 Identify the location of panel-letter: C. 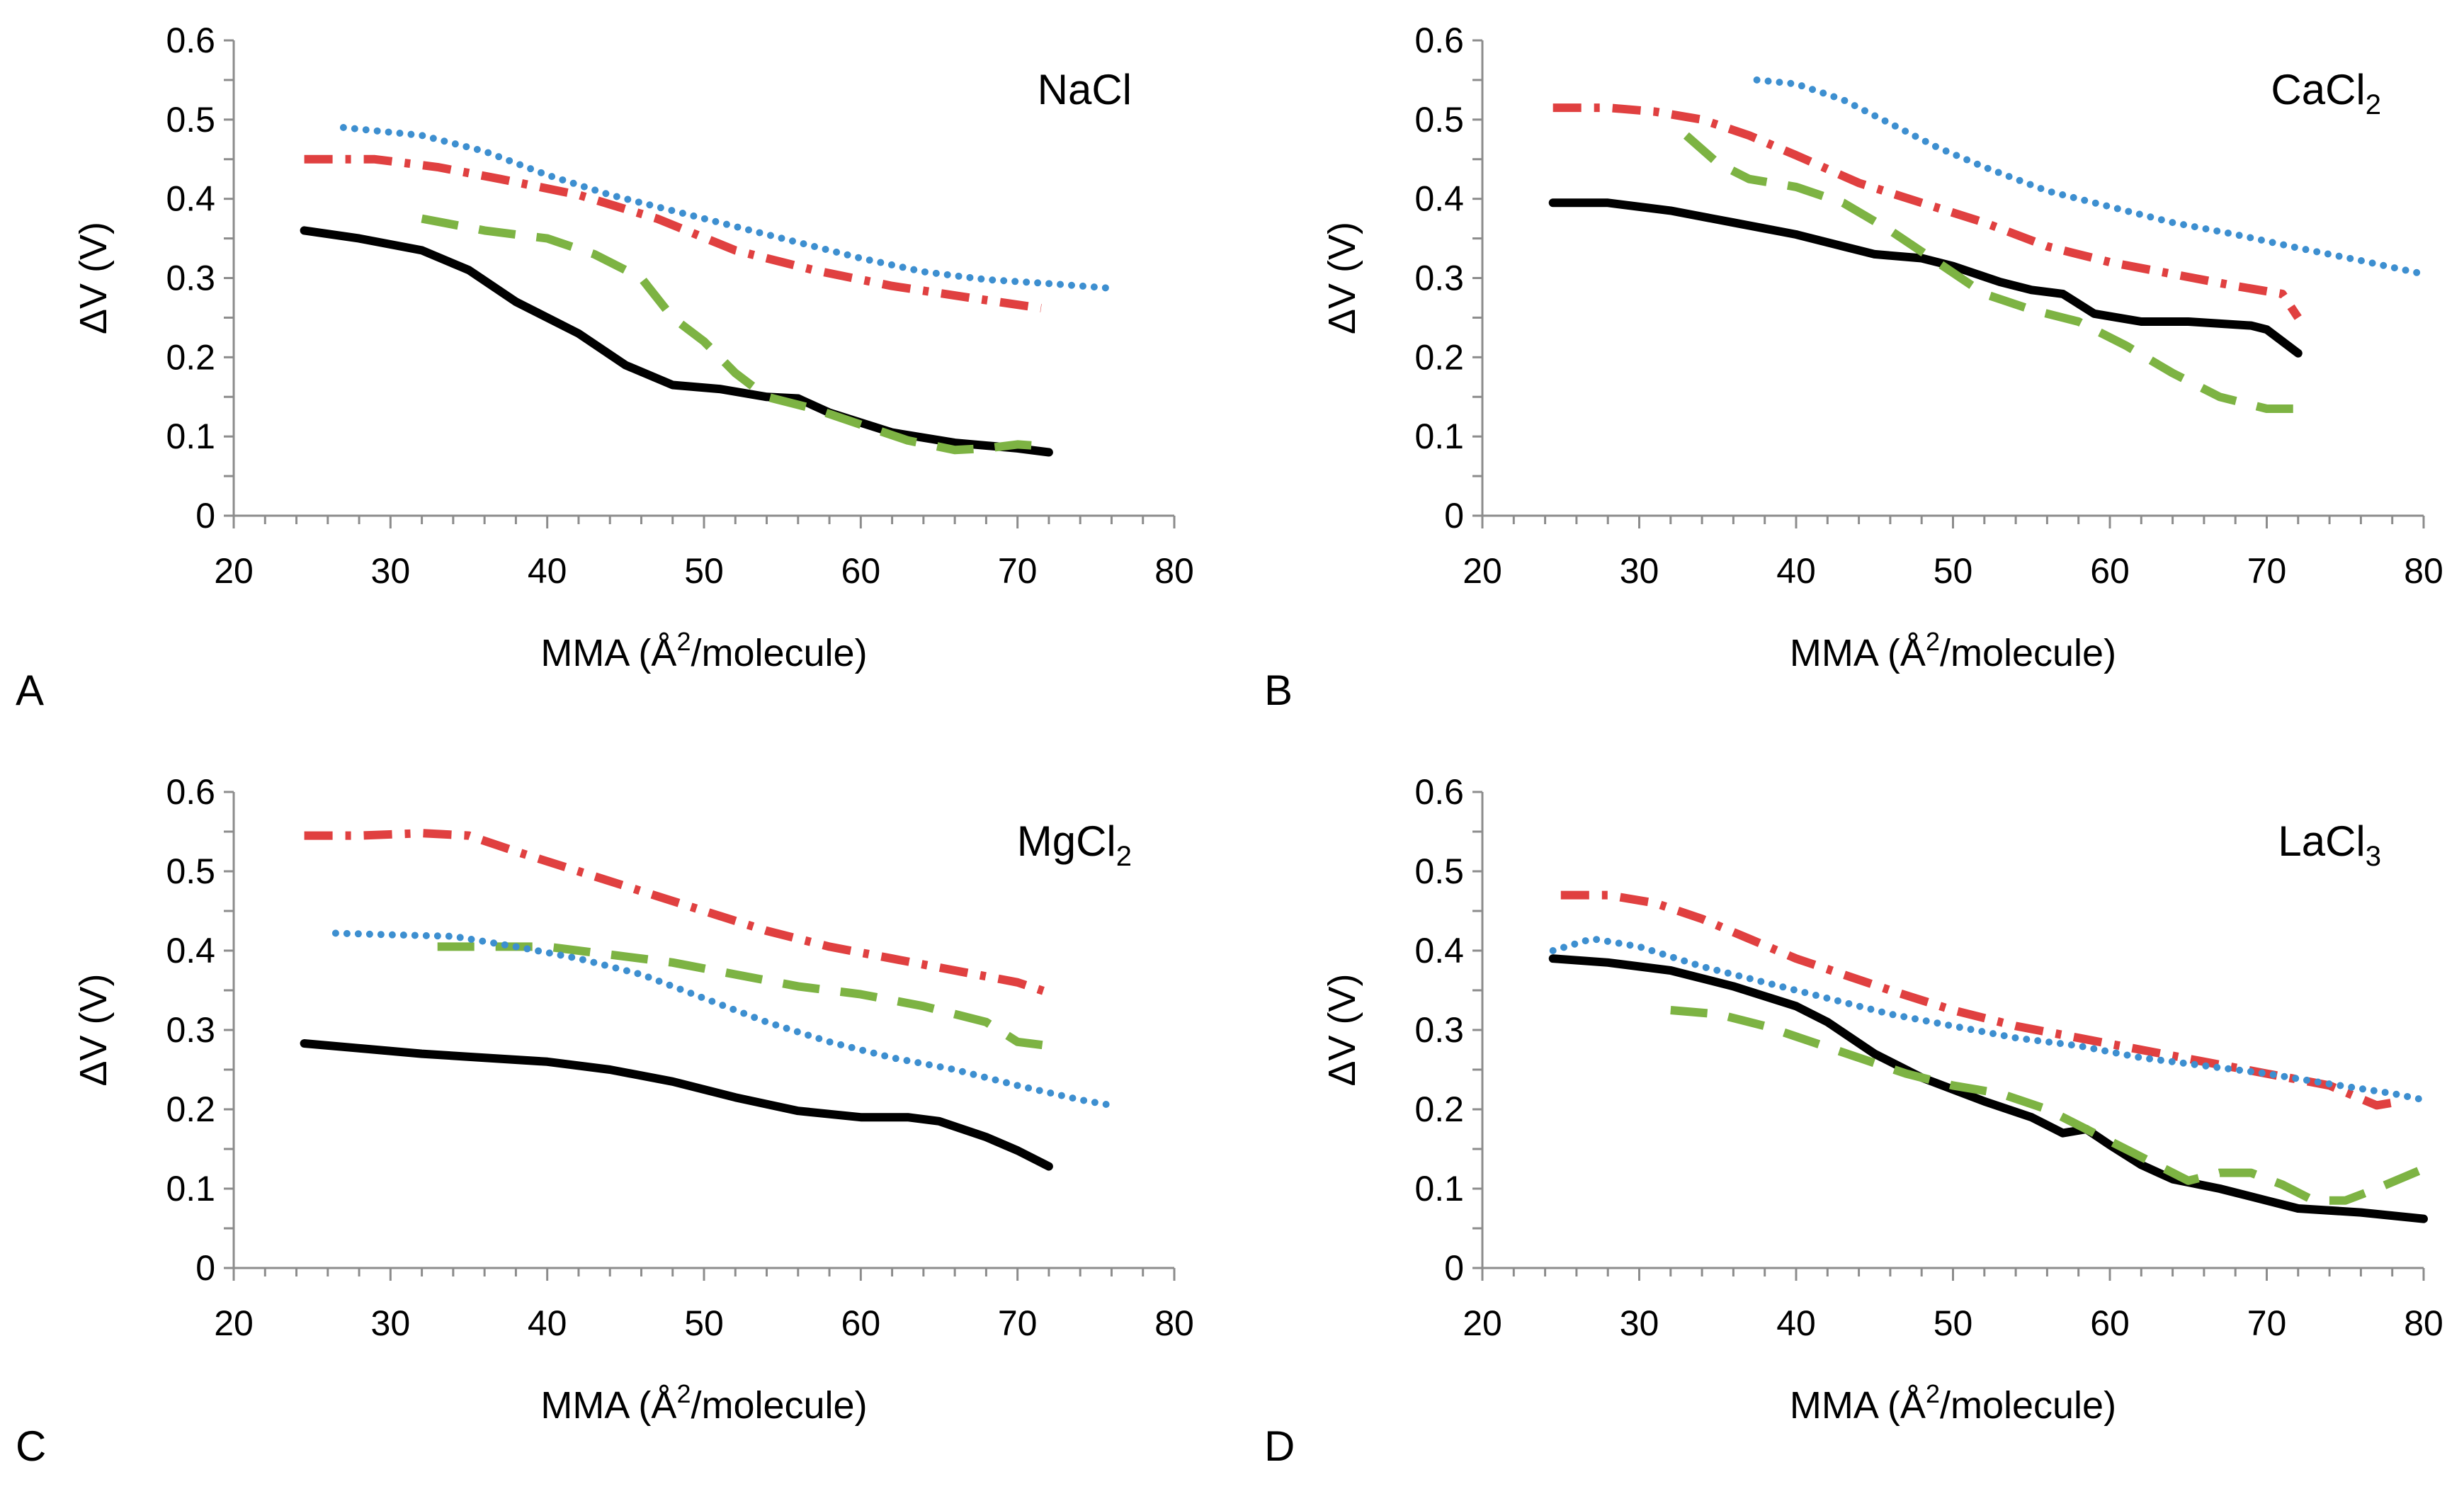
(31, 1446).